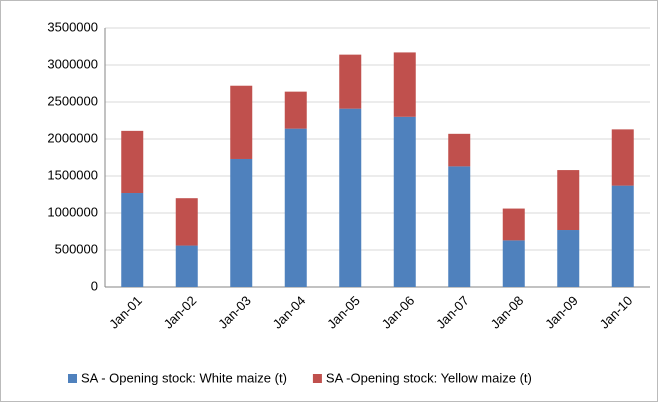 The width and height of the screenshot is (659, 403). Describe the element at coordinates (72, 26) in the screenshot. I see `y-tick-label: 3500000` at that location.